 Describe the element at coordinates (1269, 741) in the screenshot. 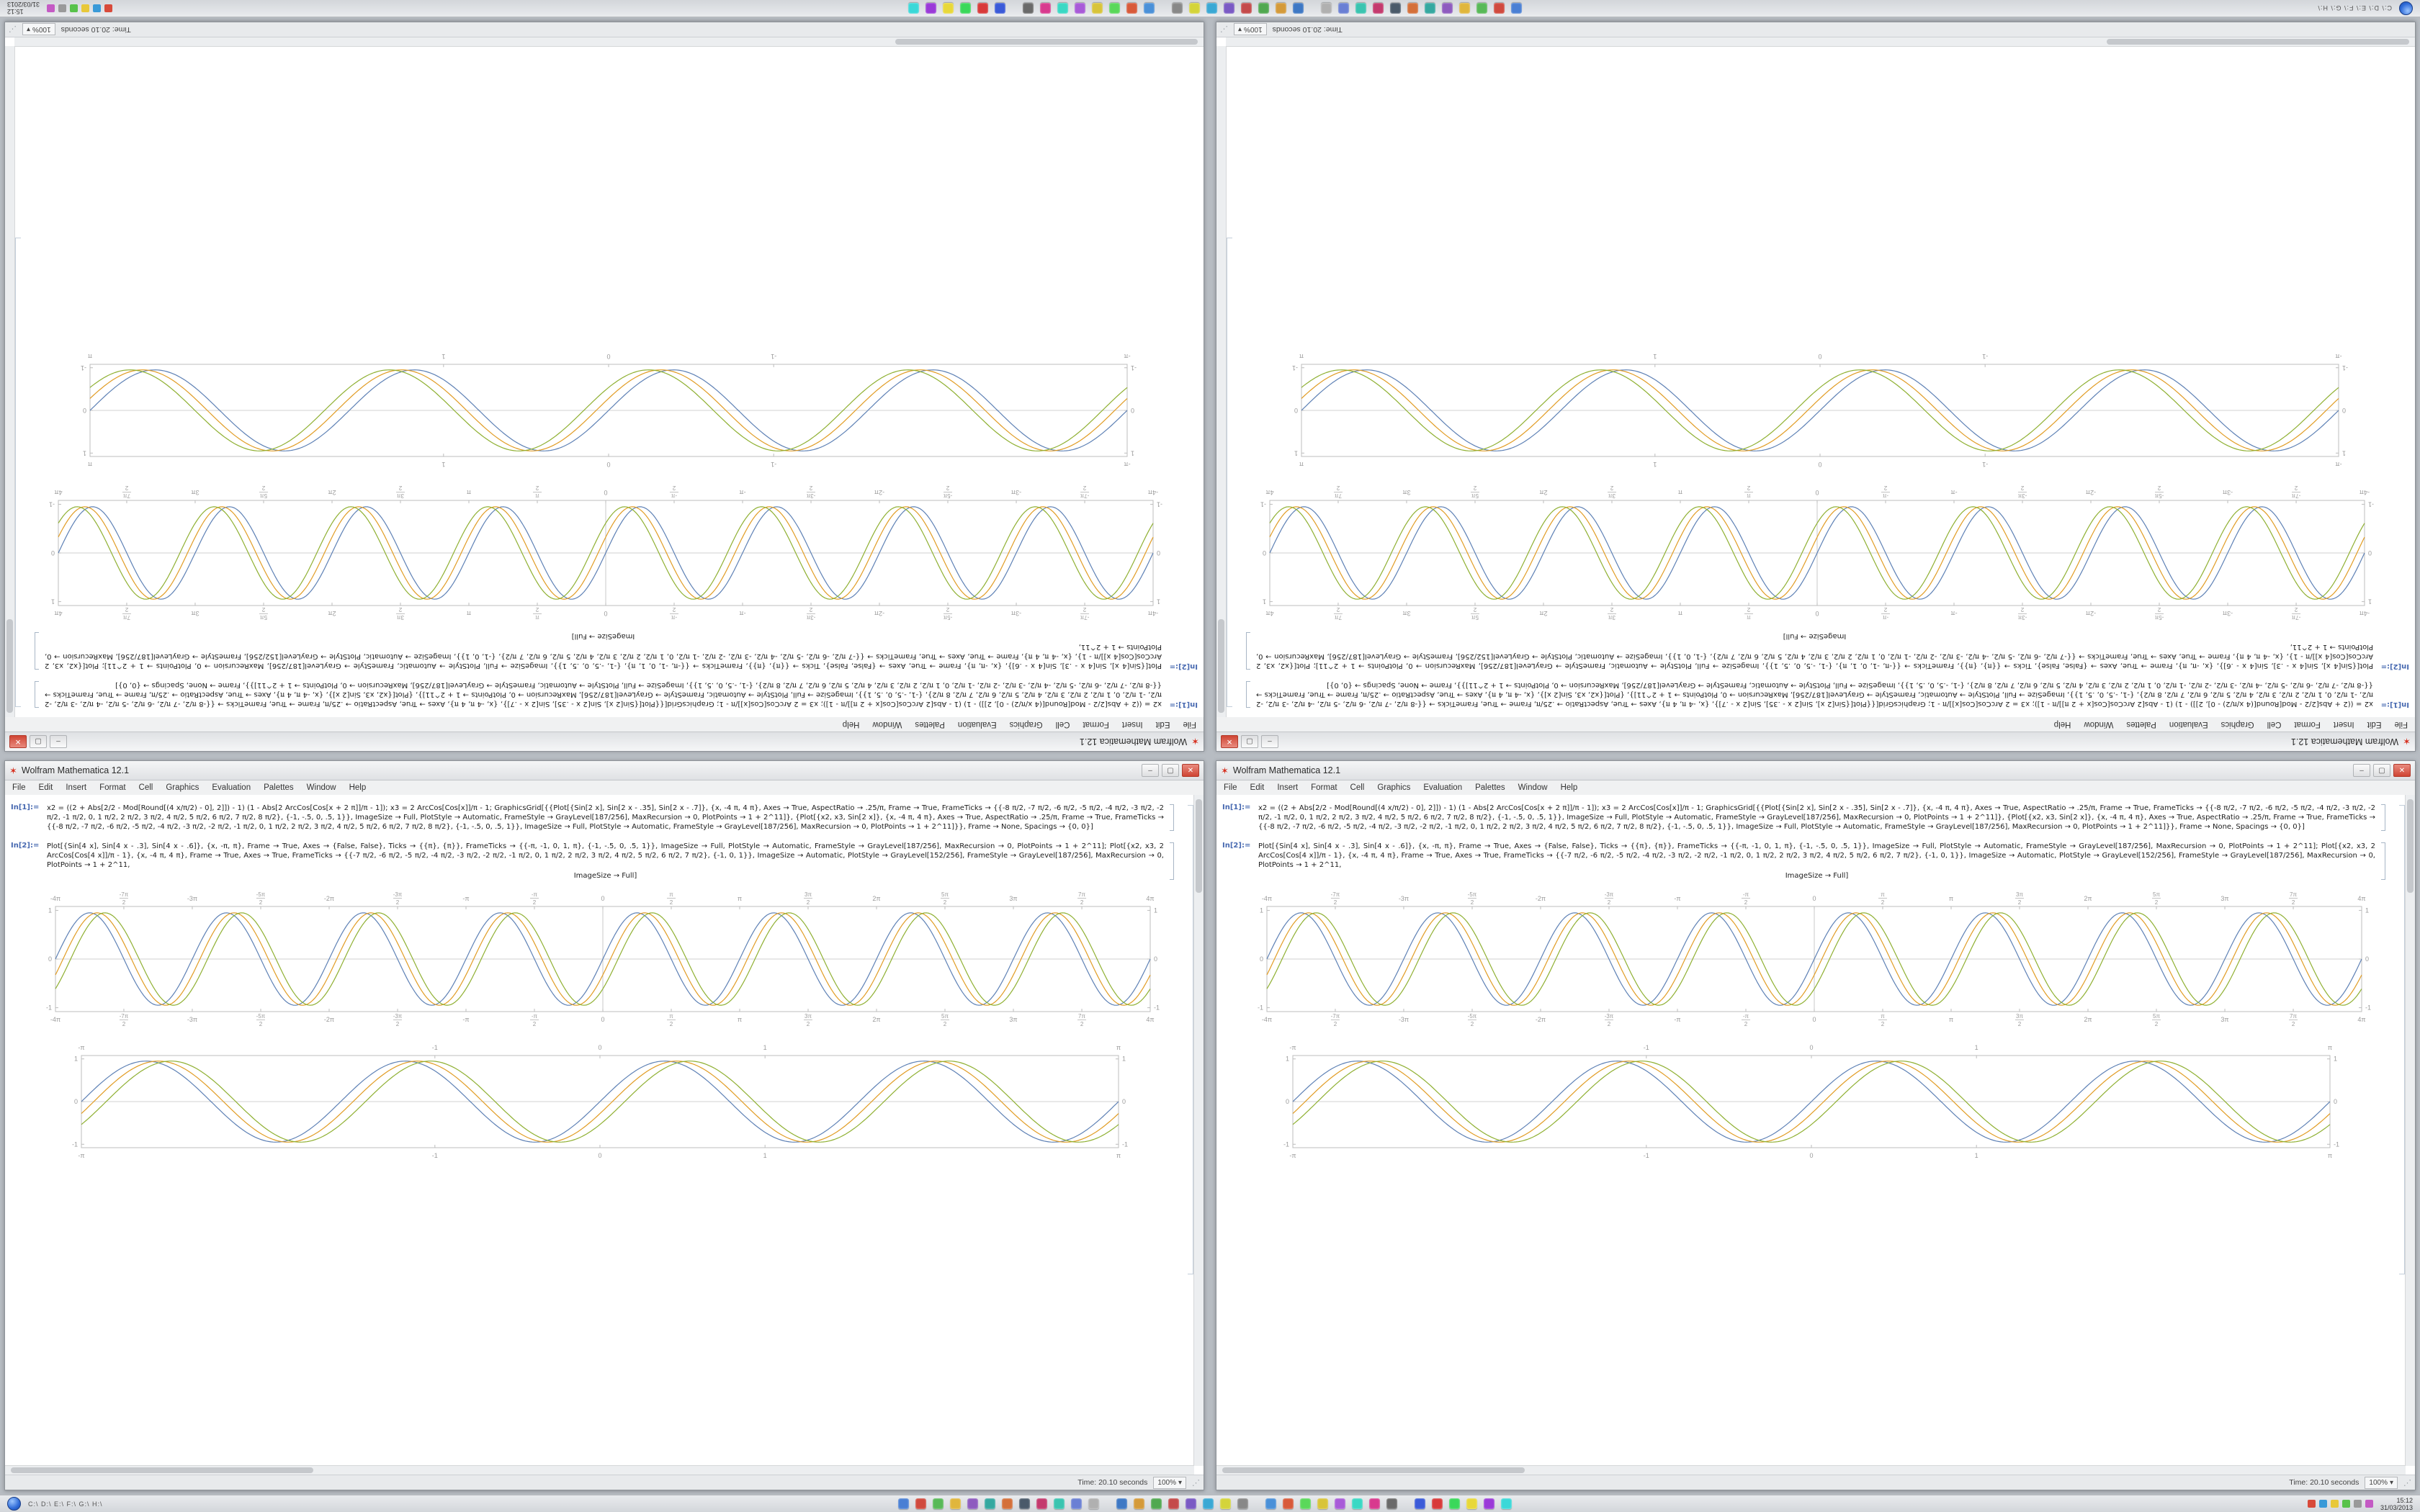

I see `minimize-button: –` at that location.